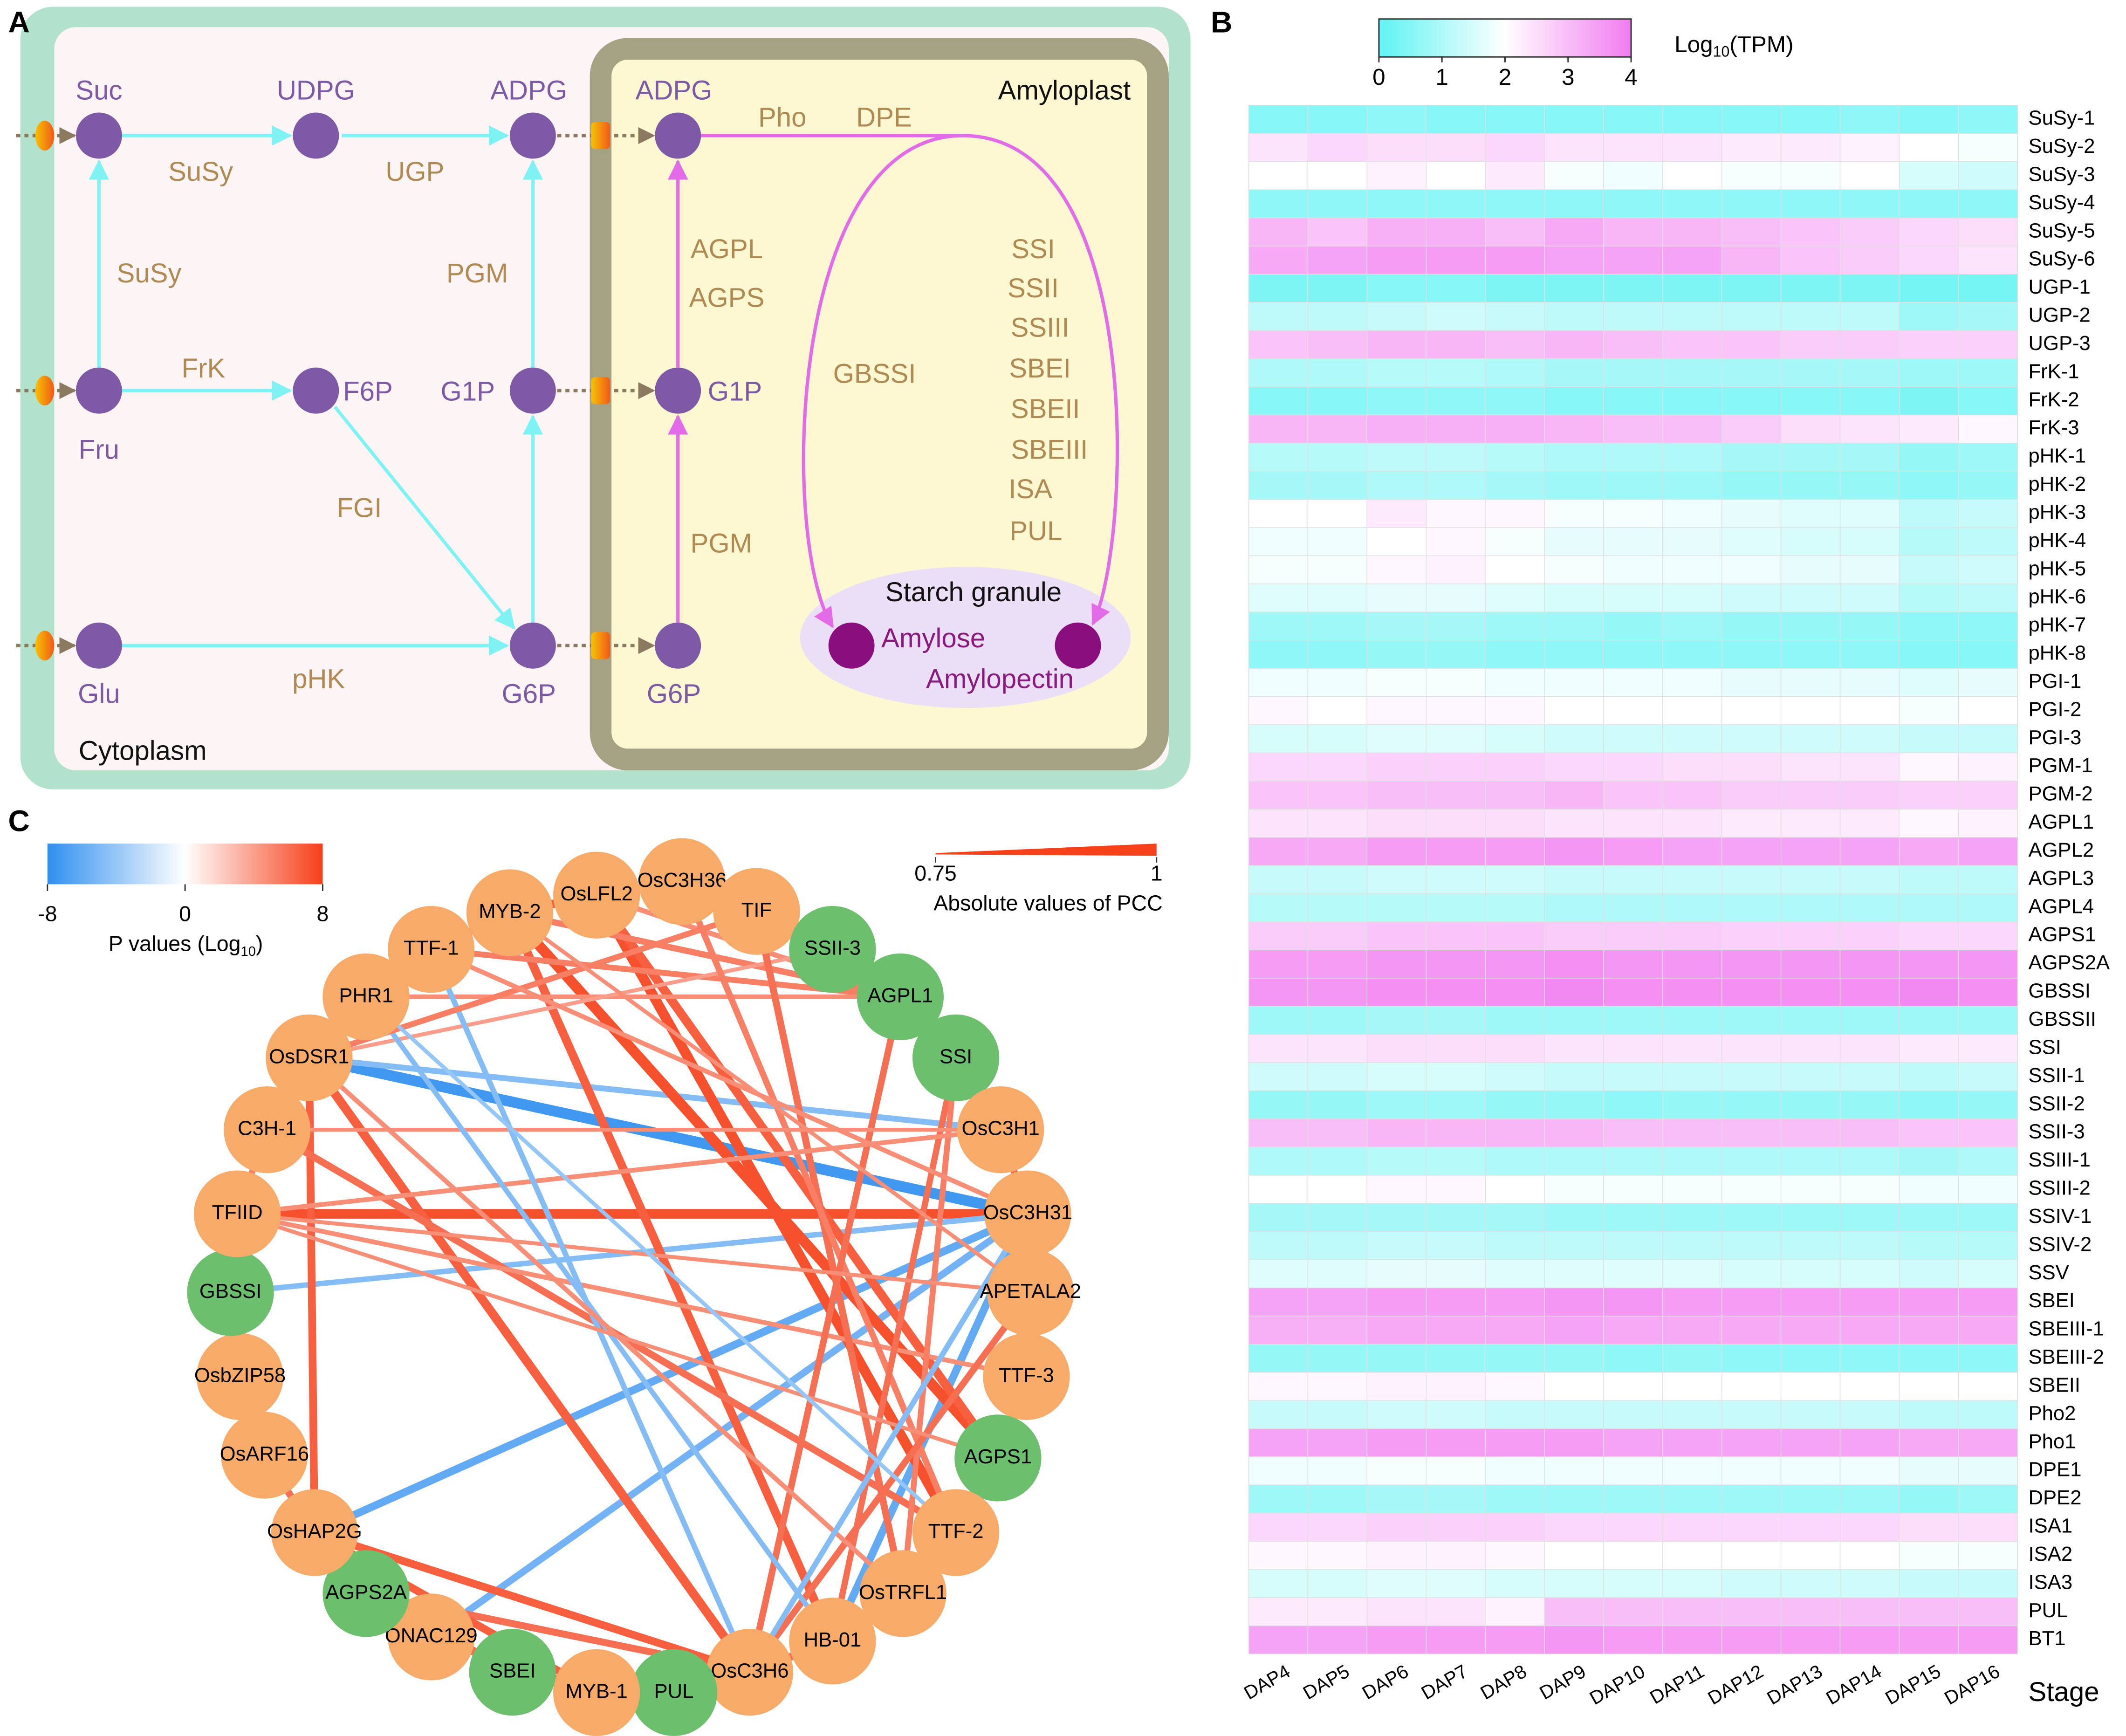  What do you see at coordinates (316, 90) in the screenshot?
I see `metabolite-label: UDPG` at bounding box center [316, 90].